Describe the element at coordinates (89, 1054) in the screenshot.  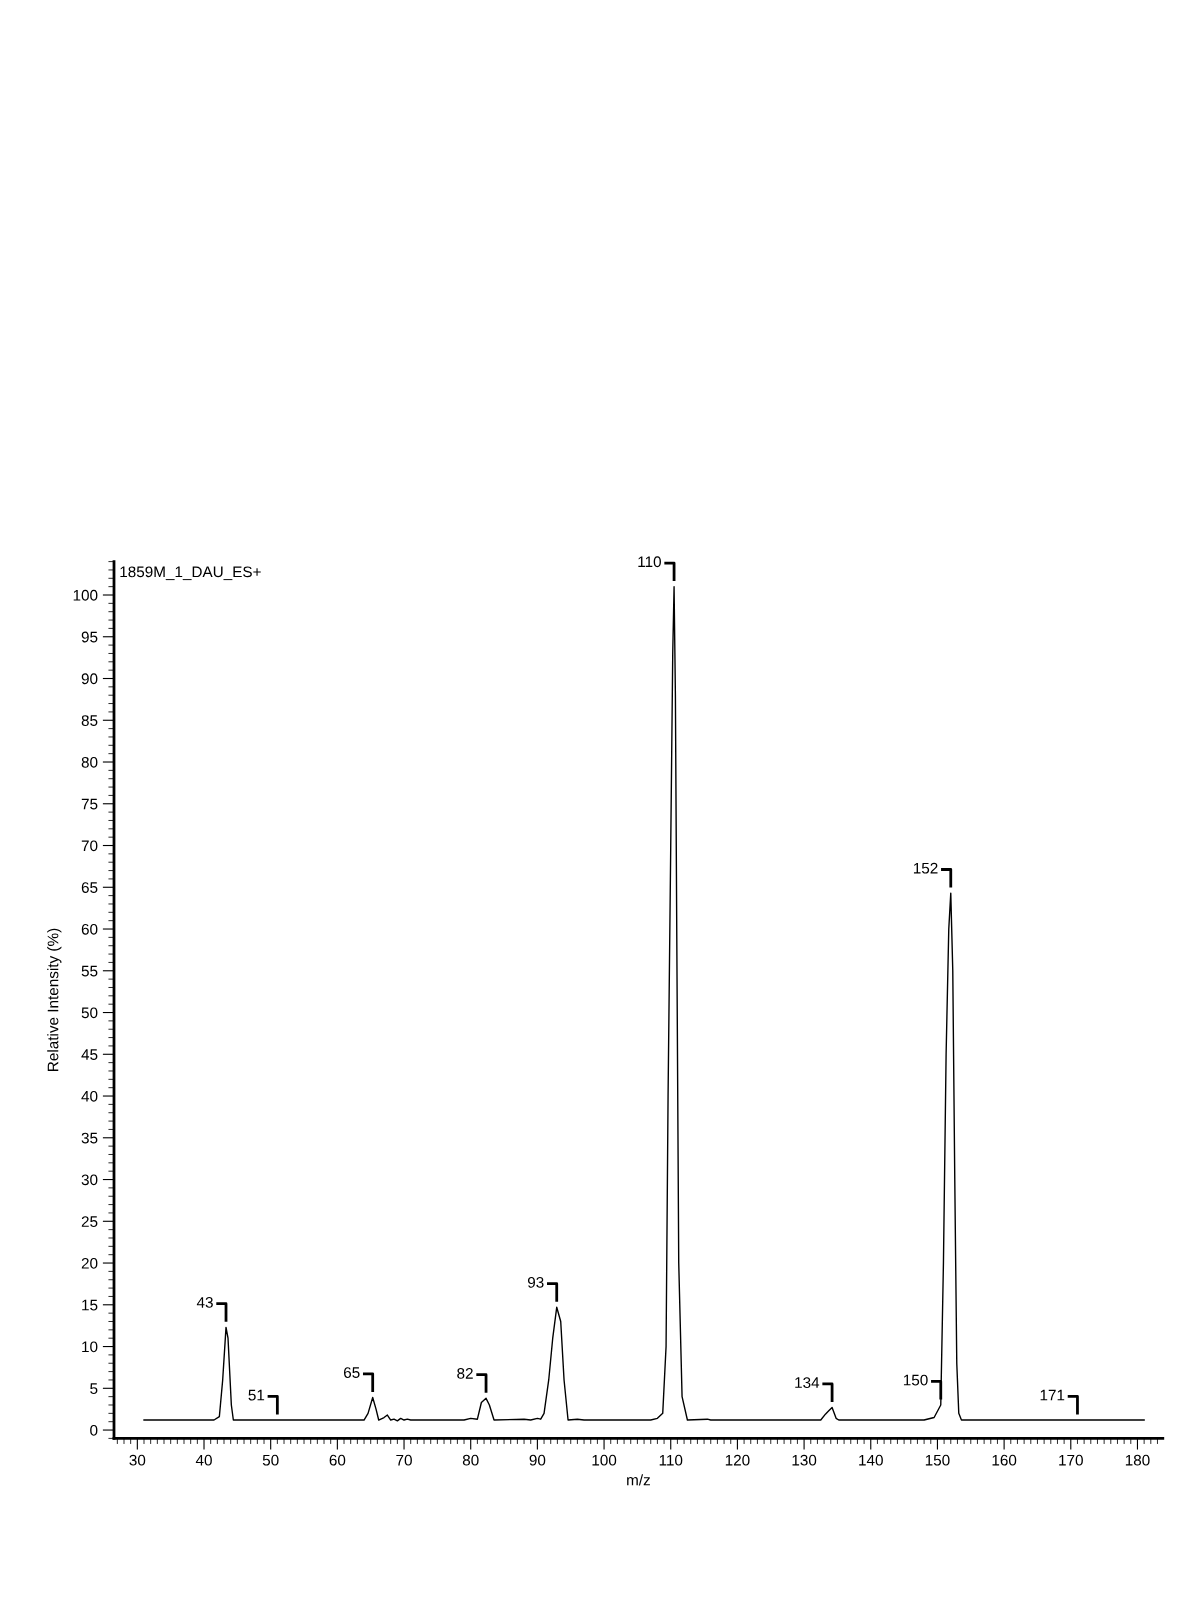
I see `y-tick-label: 45` at that location.